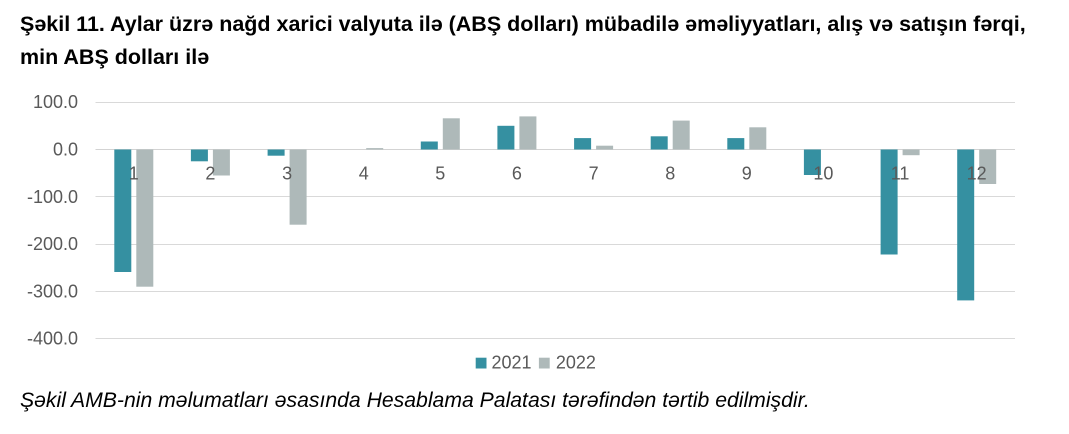 The image size is (1069, 434). Describe the element at coordinates (364, 174) in the screenshot. I see `svg-text: 4` at that location.